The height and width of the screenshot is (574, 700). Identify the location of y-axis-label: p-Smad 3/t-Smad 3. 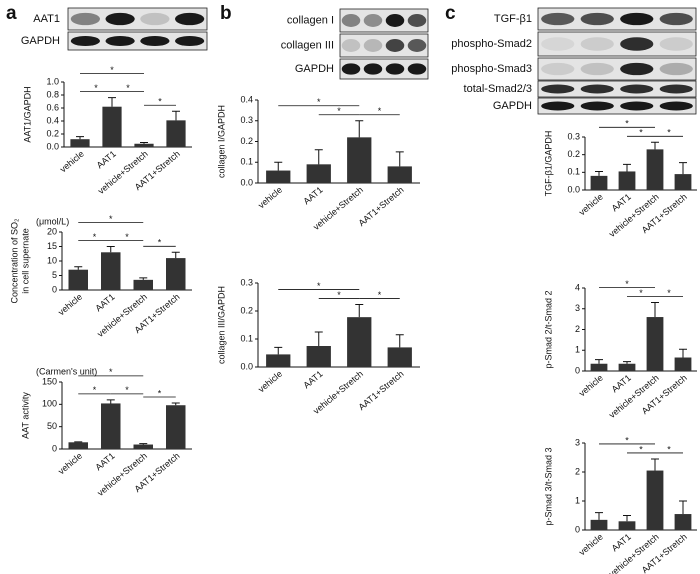
(548, 486).